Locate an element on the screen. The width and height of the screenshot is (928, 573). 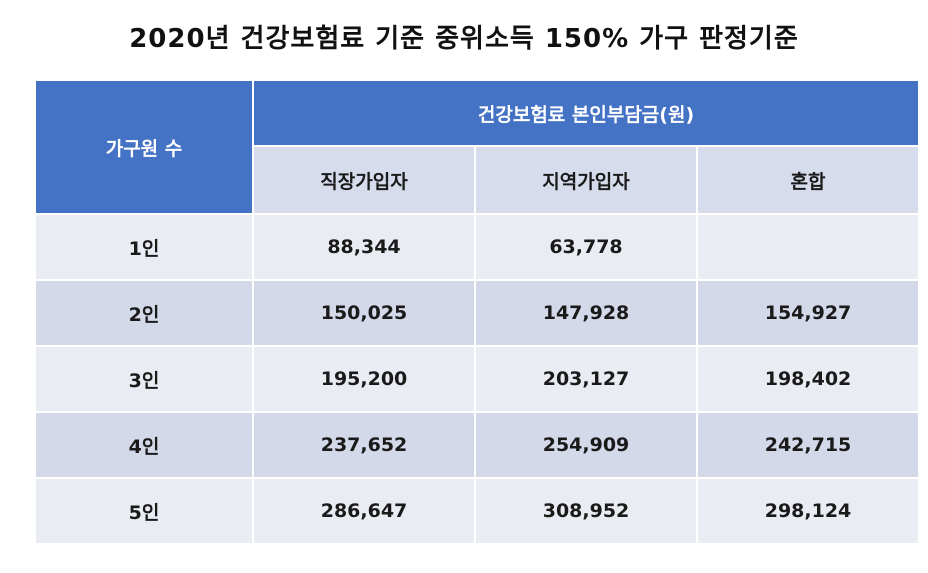
column-header-mixed: 혼합 is located at coordinates (808, 180).